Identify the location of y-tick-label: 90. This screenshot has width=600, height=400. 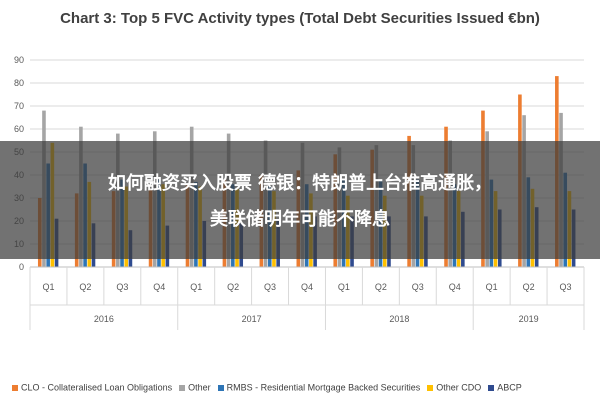
(19, 60).